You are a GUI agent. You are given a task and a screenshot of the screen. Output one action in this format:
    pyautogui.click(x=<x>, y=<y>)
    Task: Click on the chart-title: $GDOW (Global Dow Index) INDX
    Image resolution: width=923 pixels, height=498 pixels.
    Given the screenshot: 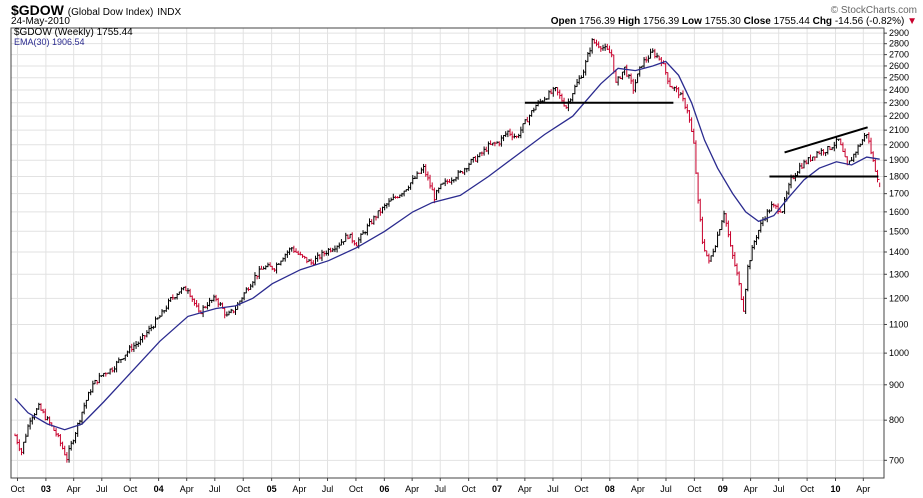 What is the action you would take?
    pyautogui.click(x=96, y=10)
    